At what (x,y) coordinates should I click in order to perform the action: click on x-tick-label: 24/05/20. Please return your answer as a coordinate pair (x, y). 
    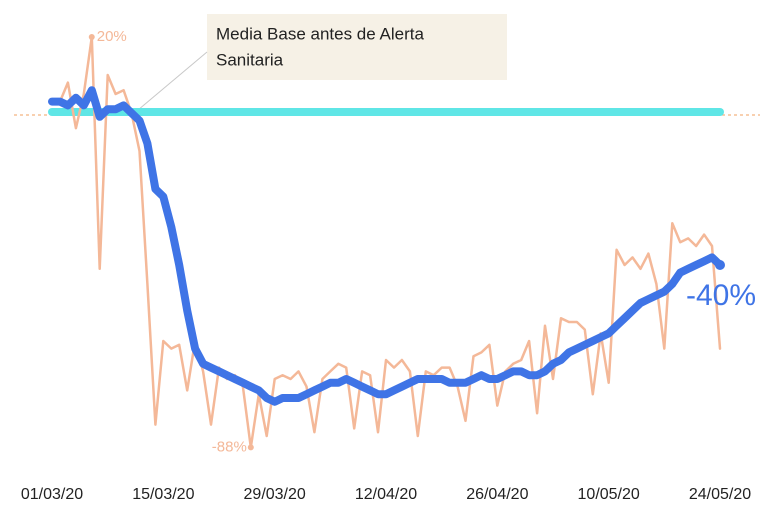
    Looking at the image, I should click on (720, 494).